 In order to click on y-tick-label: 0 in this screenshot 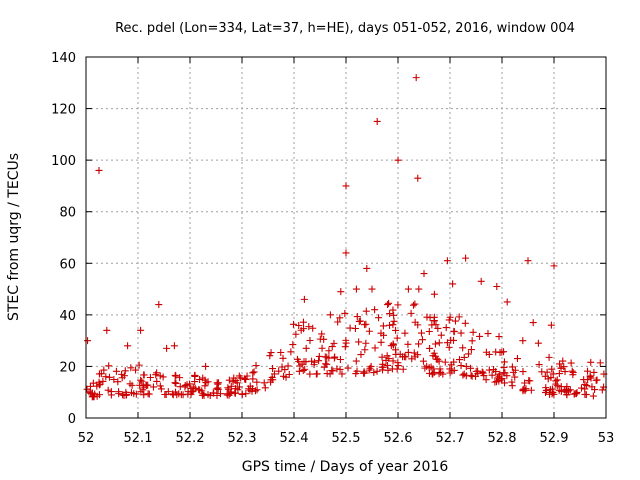, I will do `click(72, 419)`.